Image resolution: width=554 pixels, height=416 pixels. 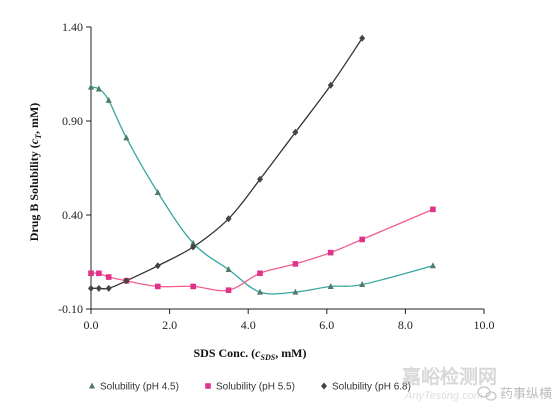 I want to click on y-tick-label: 0.90, so click(x=72, y=121).